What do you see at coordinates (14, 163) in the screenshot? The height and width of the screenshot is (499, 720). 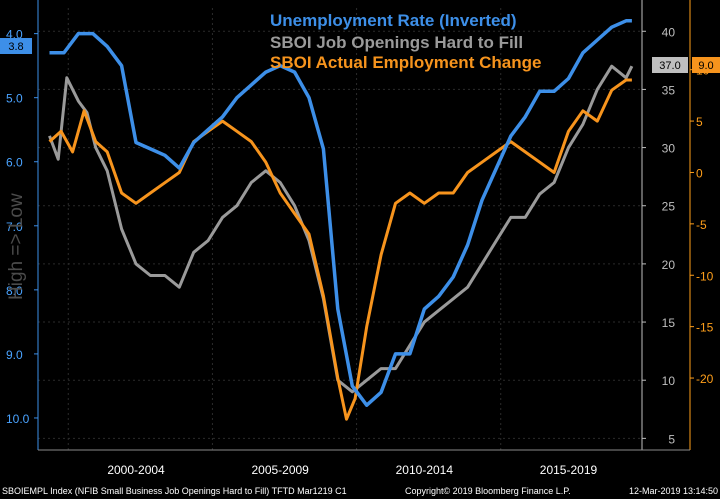 I see `left-tick-label: 6.0` at bounding box center [14, 163].